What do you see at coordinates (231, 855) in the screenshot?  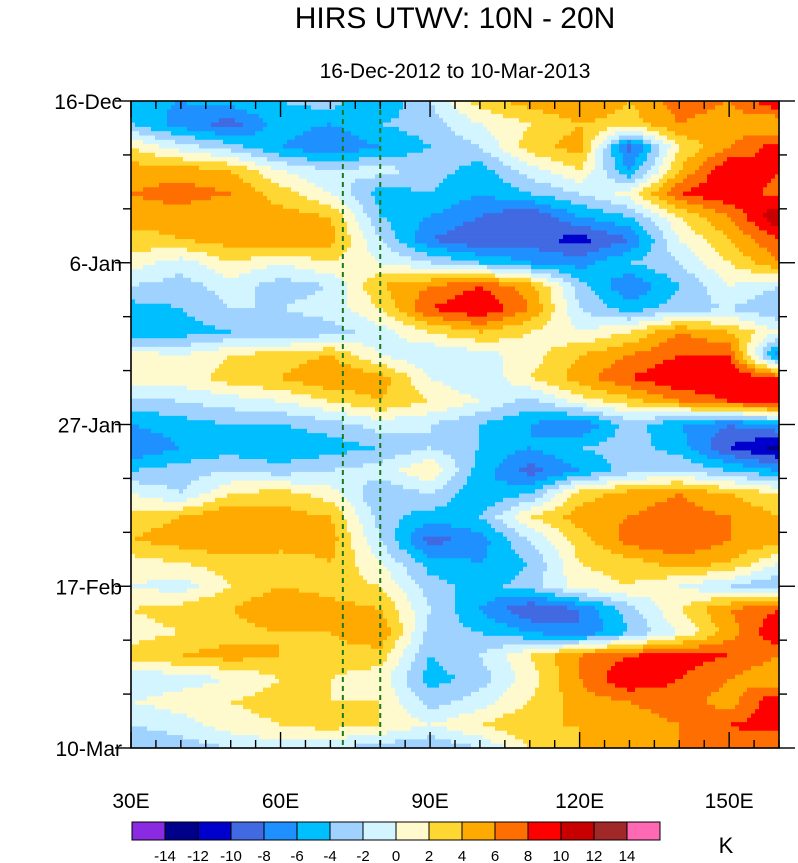 I see `colorbar-tick-label: -10` at bounding box center [231, 855].